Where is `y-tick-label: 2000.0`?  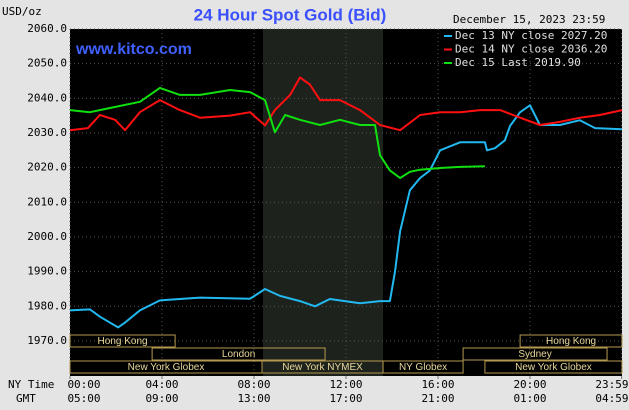 y-tick-label: 2000.0 is located at coordinates (47, 236).